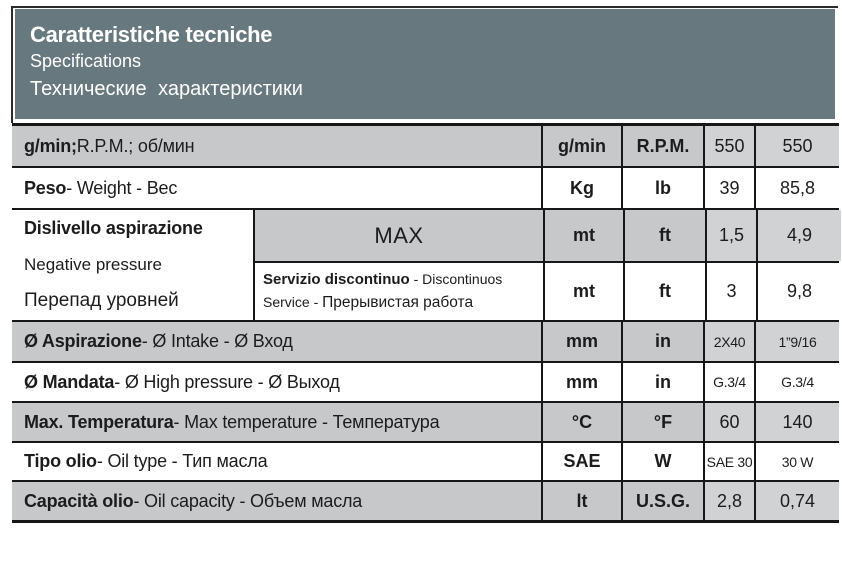 The image size is (842, 562). I want to click on row-label-rest: - Oil capacity - Объем масла, so click(248, 500).